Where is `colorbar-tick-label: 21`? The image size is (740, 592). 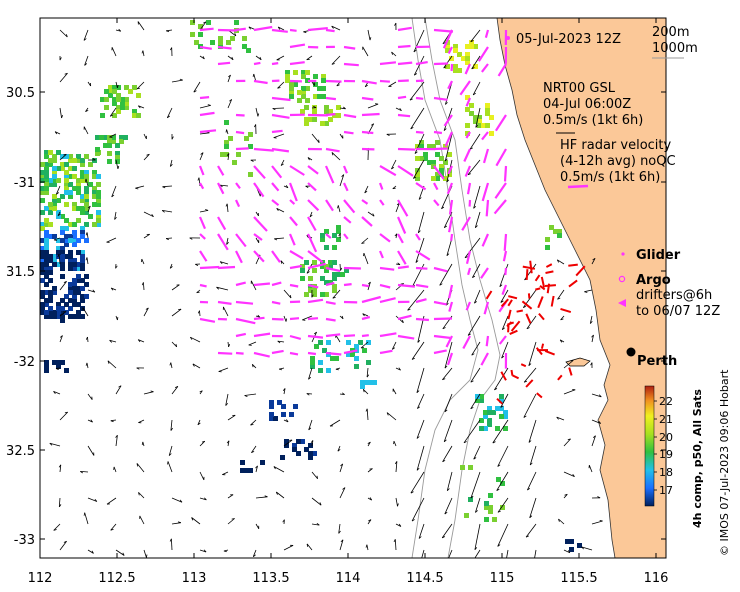 colorbar-tick-label: 21 is located at coordinates (666, 419).